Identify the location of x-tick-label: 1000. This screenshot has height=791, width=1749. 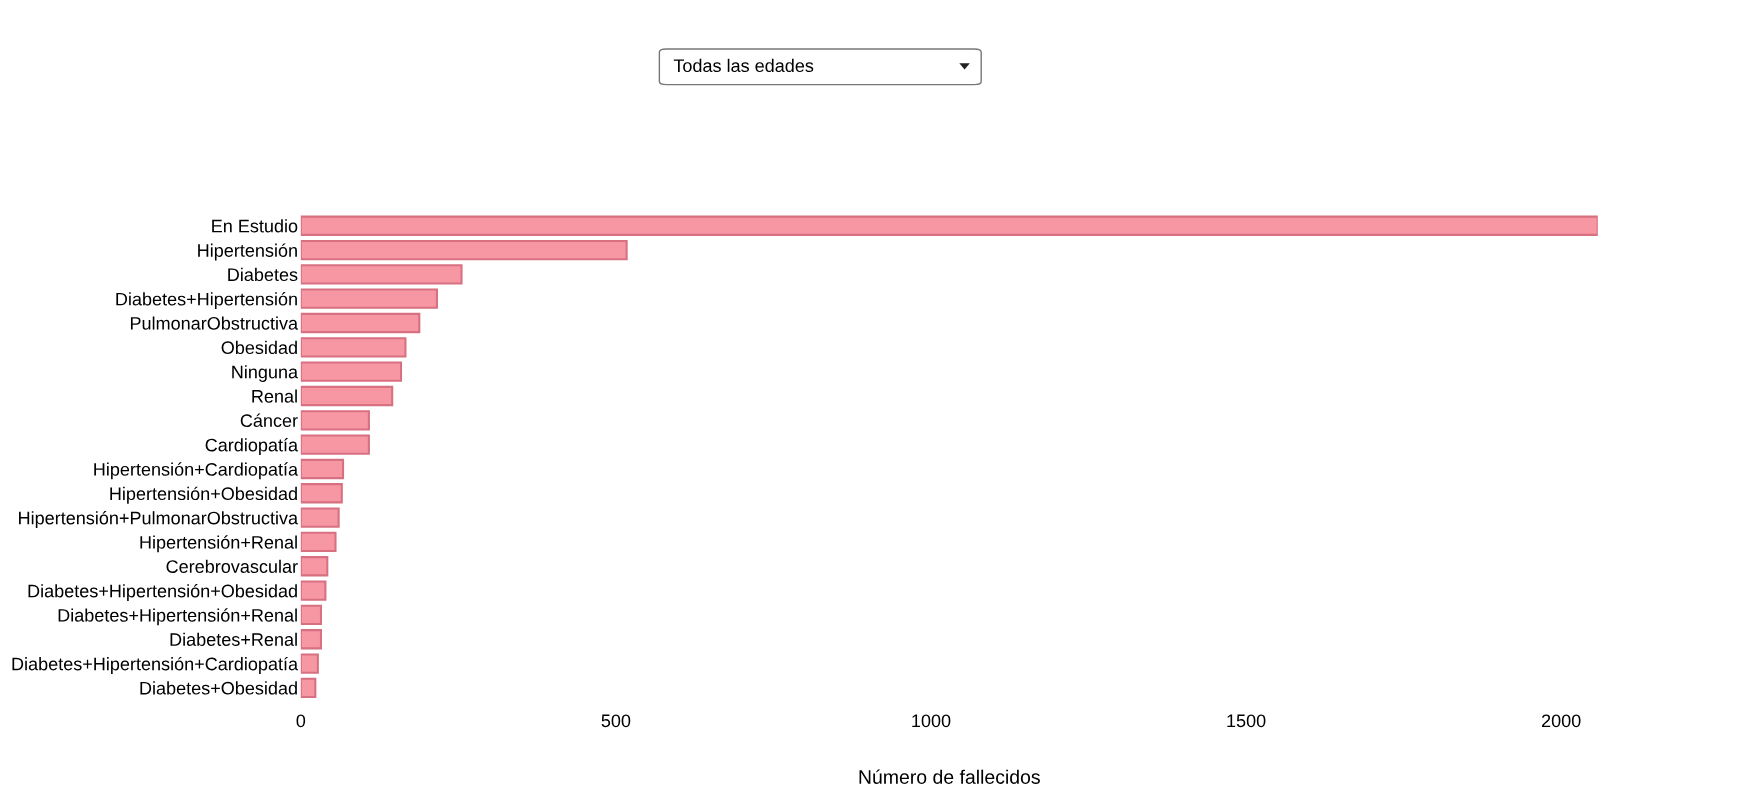
(931, 721).